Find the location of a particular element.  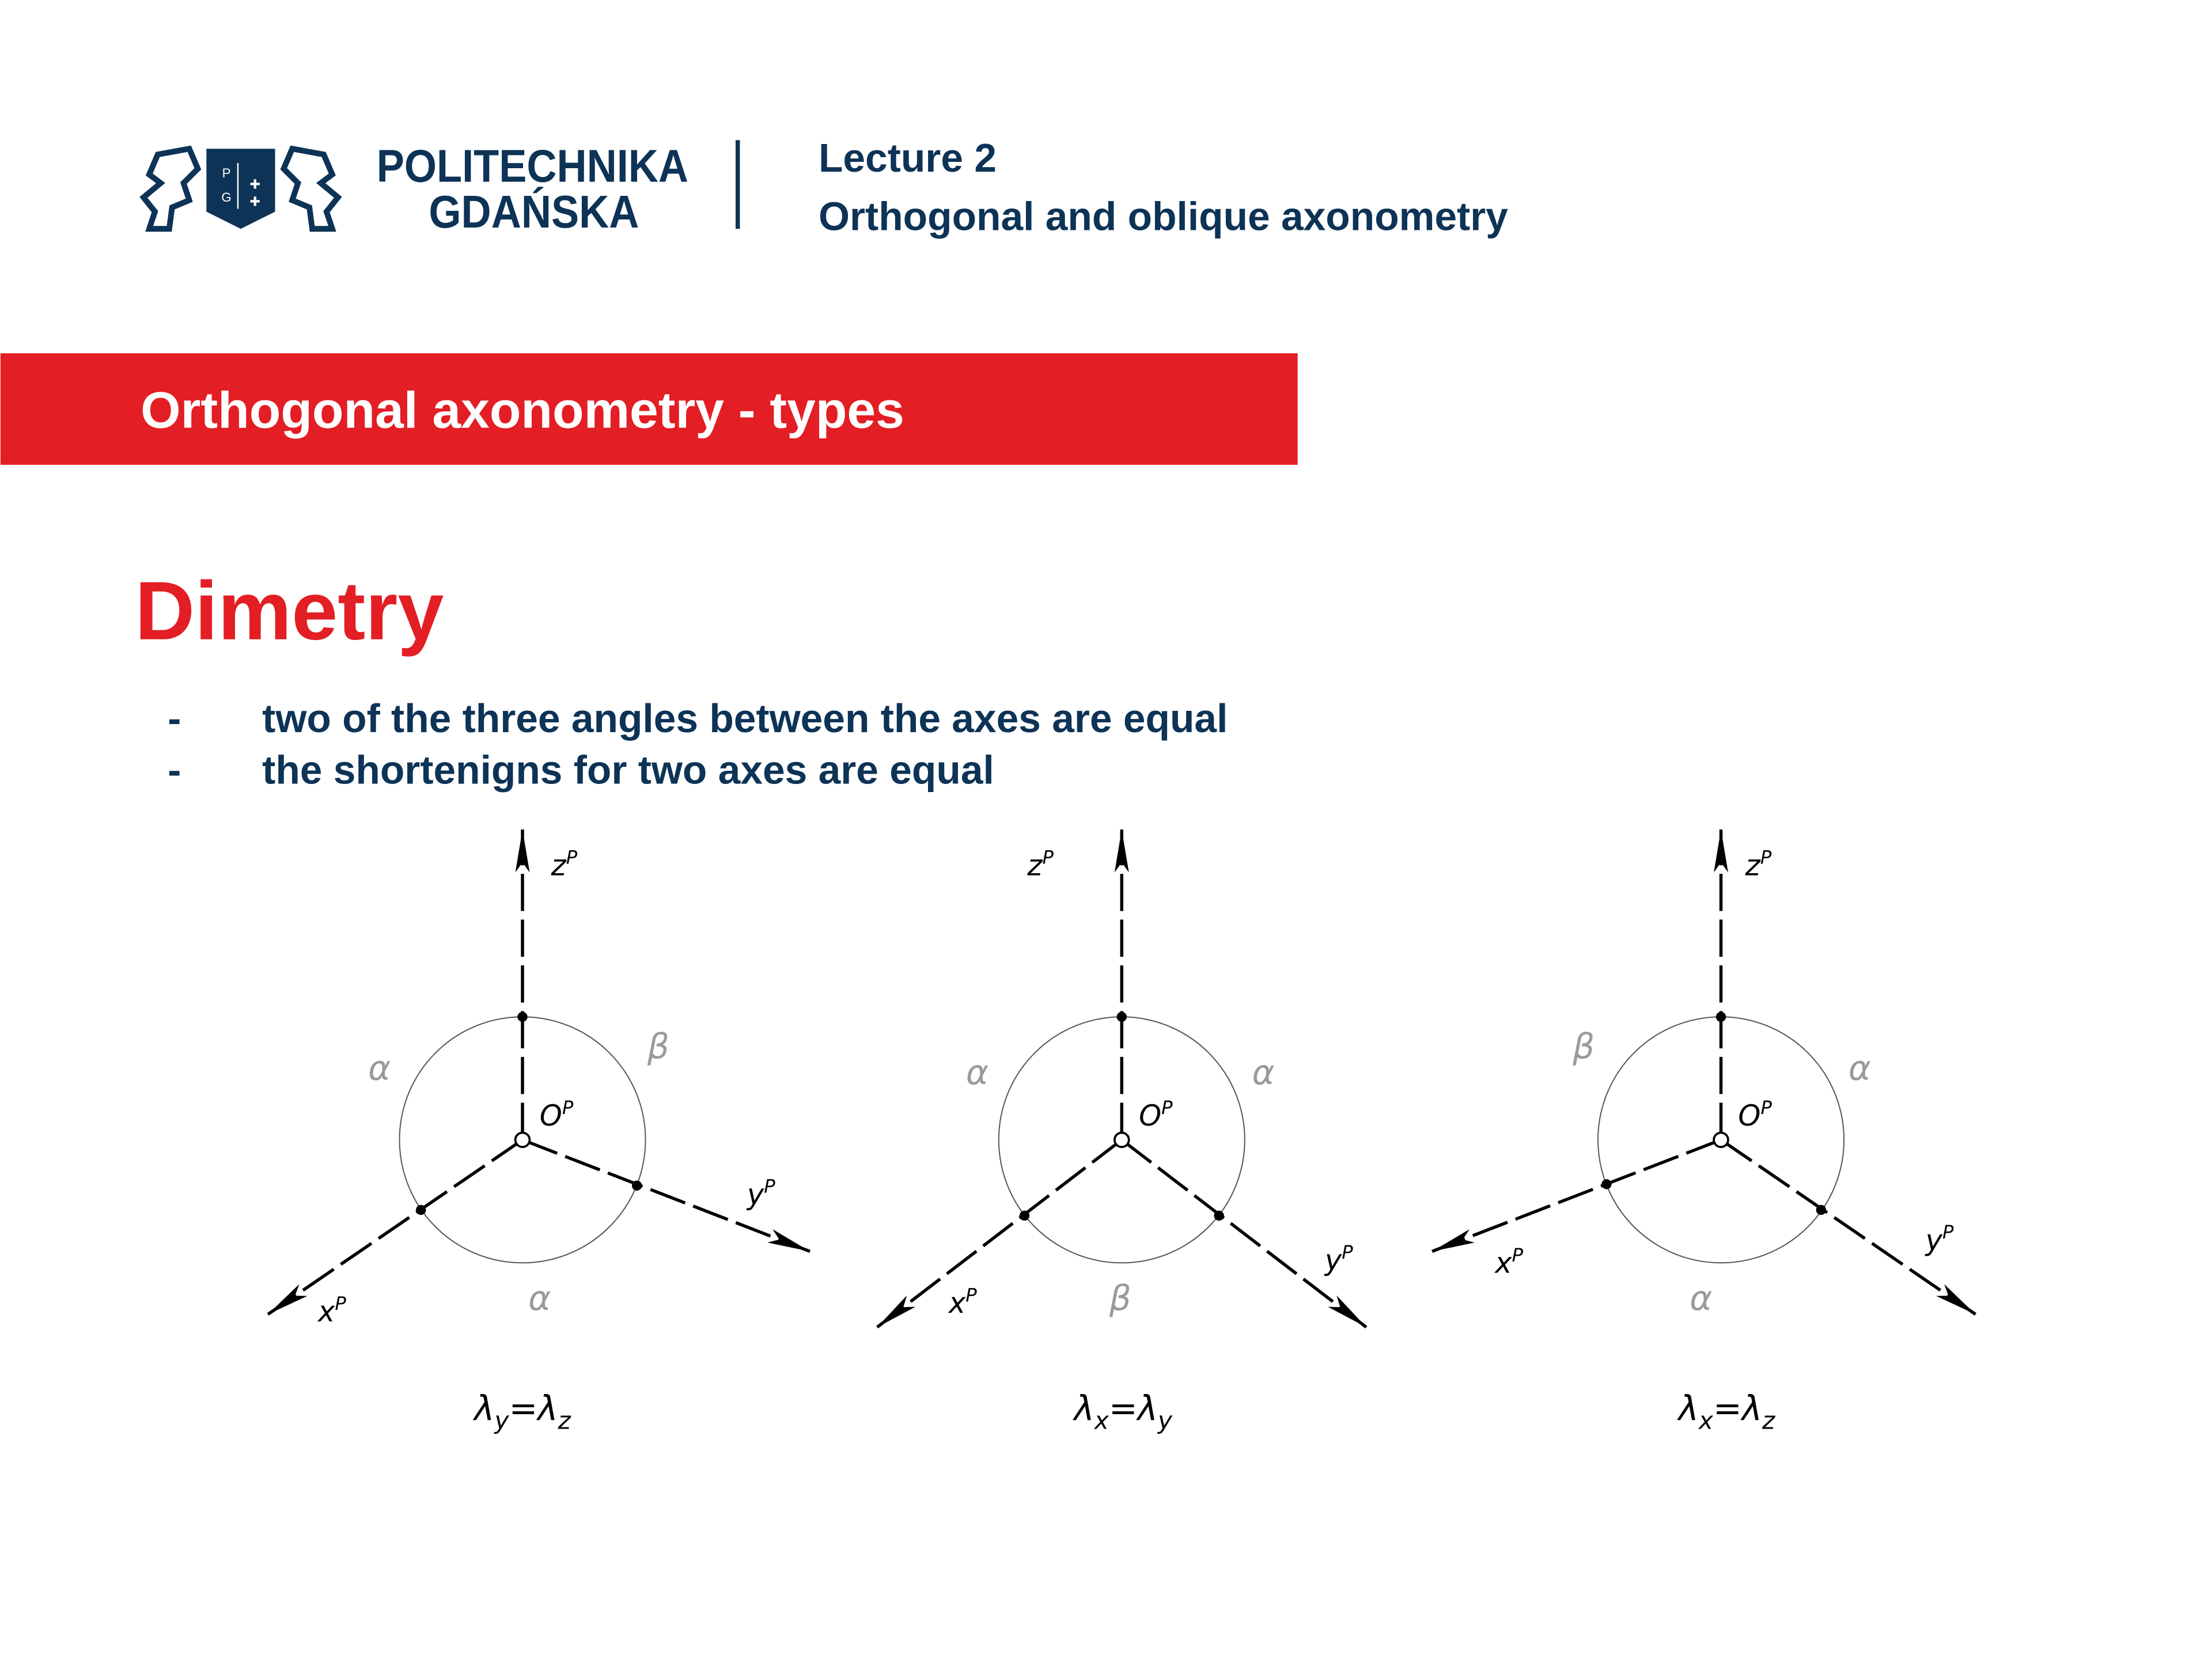

section-title: Orthogonal axonometry - types is located at coordinates (522, 409).